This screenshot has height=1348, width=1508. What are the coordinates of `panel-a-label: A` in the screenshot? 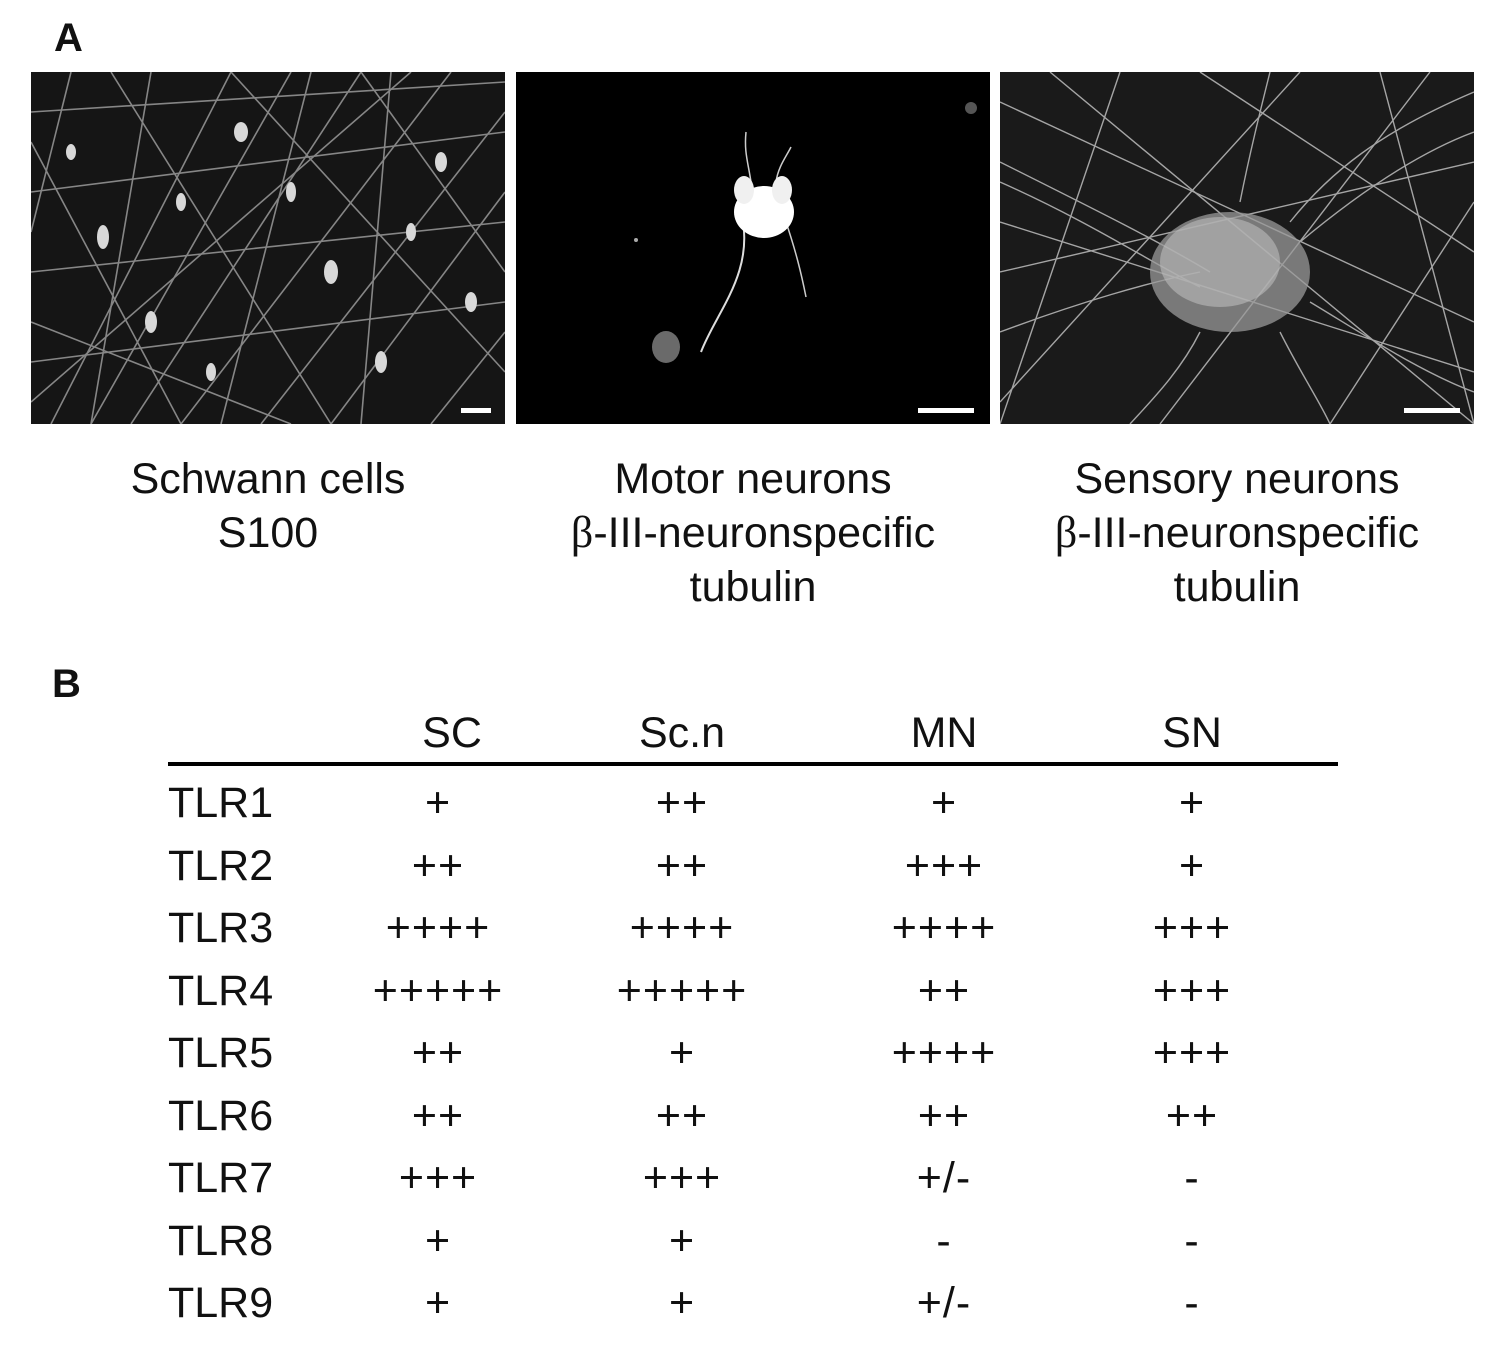 It's located at (68, 38).